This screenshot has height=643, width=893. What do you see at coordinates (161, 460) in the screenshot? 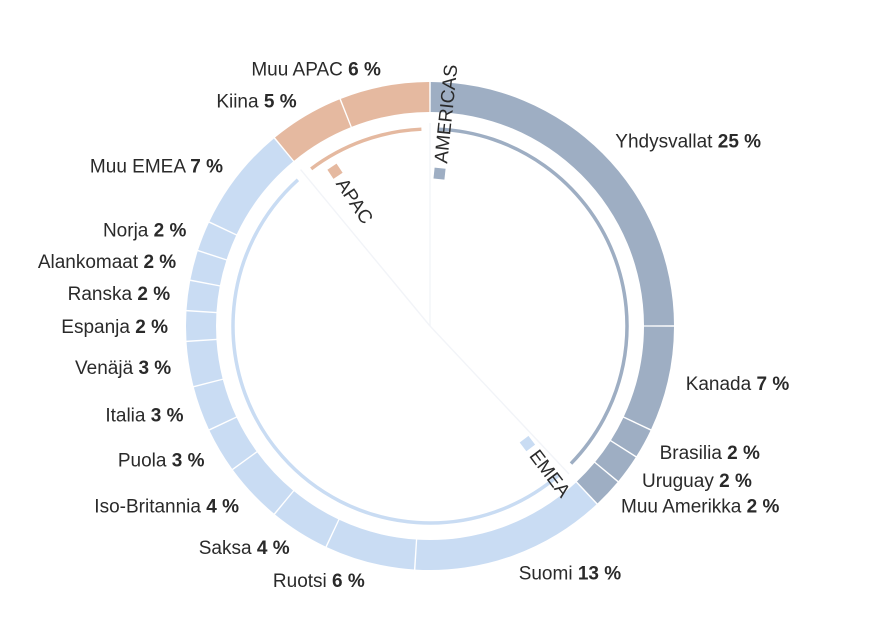
I see `label-puola: Puola 3 %` at bounding box center [161, 460].